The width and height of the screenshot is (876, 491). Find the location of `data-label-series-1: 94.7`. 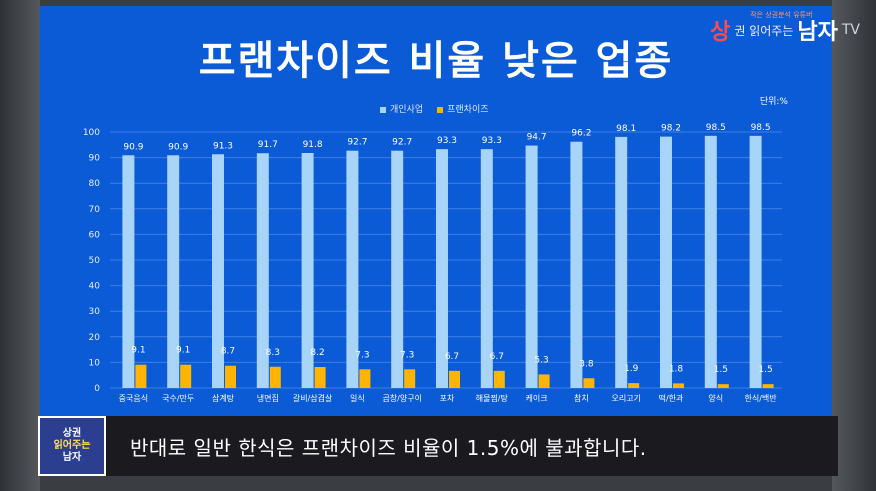

data-label-series-1: 94.7 is located at coordinates (537, 138).